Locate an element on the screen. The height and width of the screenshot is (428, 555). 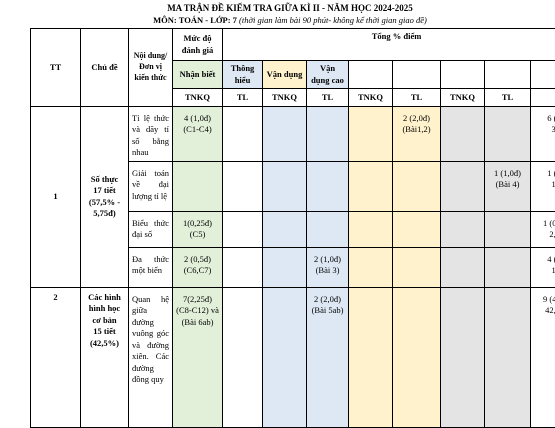
cell-line: 9 (4,25 is located at coordinates (544, 299).